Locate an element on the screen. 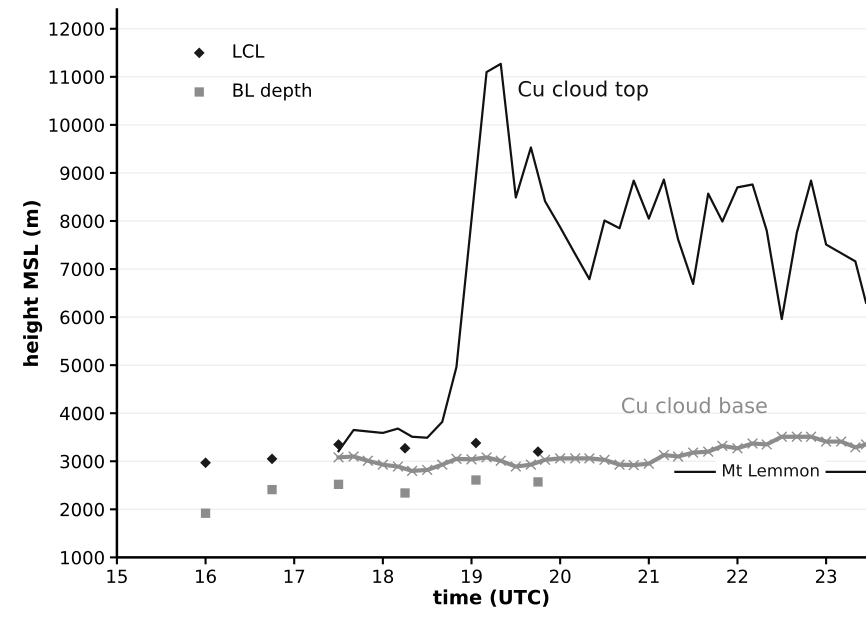 This screenshot has height=637, width=866. legend-label: LCL is located at coordinates (249, 51).